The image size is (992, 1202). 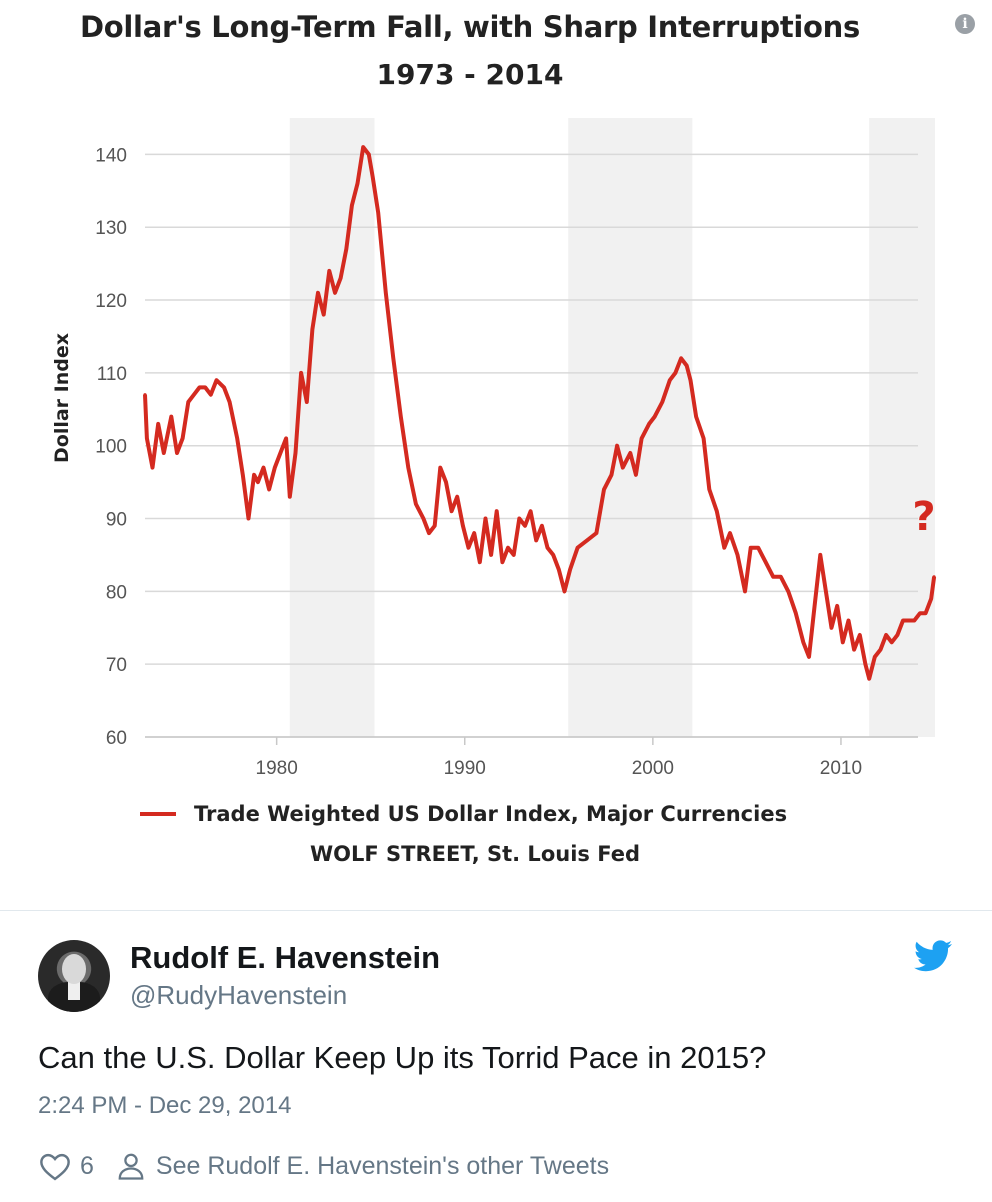 What do you see at coordinates (382, 1165) in the screenshot?
I see `see-other-tweets-link: See Rudolf E. Havenstein's other Tweets` at bounding box center [382, 1165].